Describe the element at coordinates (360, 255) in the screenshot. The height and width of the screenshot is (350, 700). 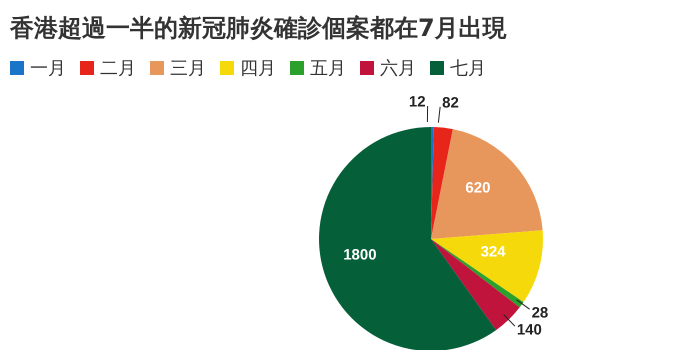
I see `data-label: 1800` at that location.